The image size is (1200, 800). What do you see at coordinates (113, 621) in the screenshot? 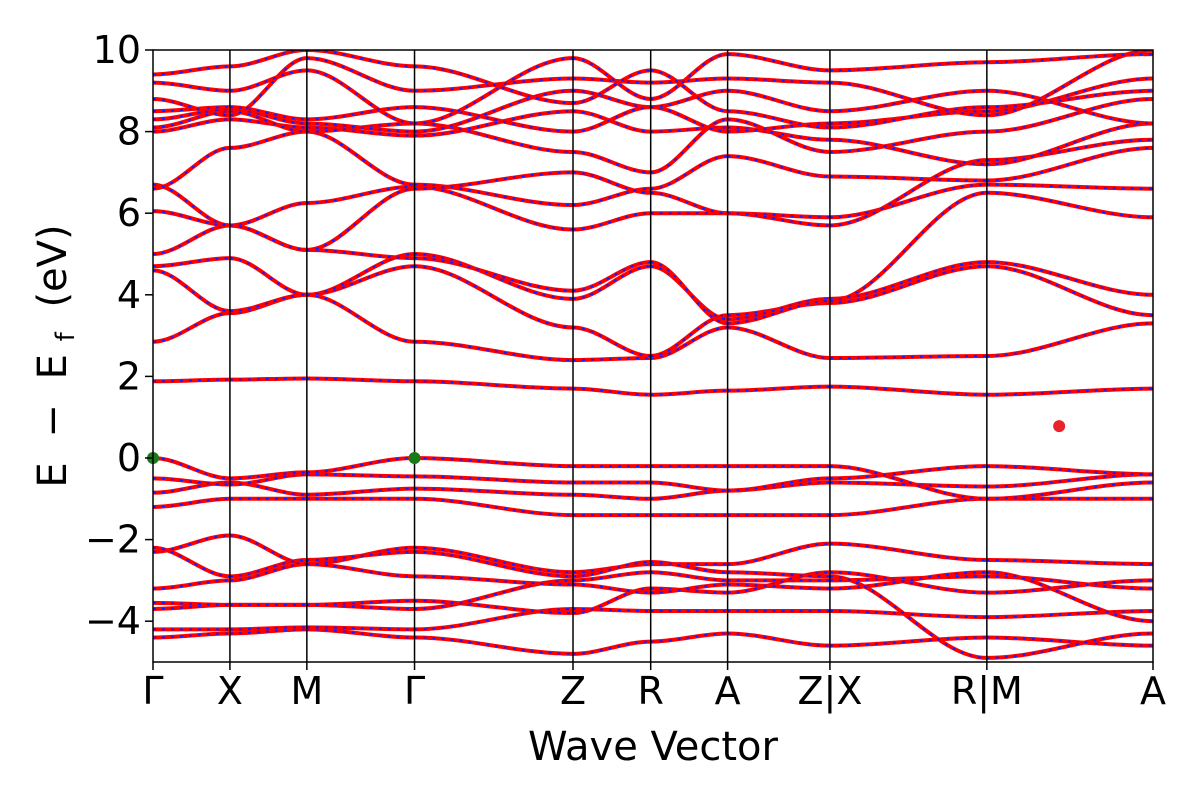
I see `y-tick-label: −4` at bounding box center [113, 621].